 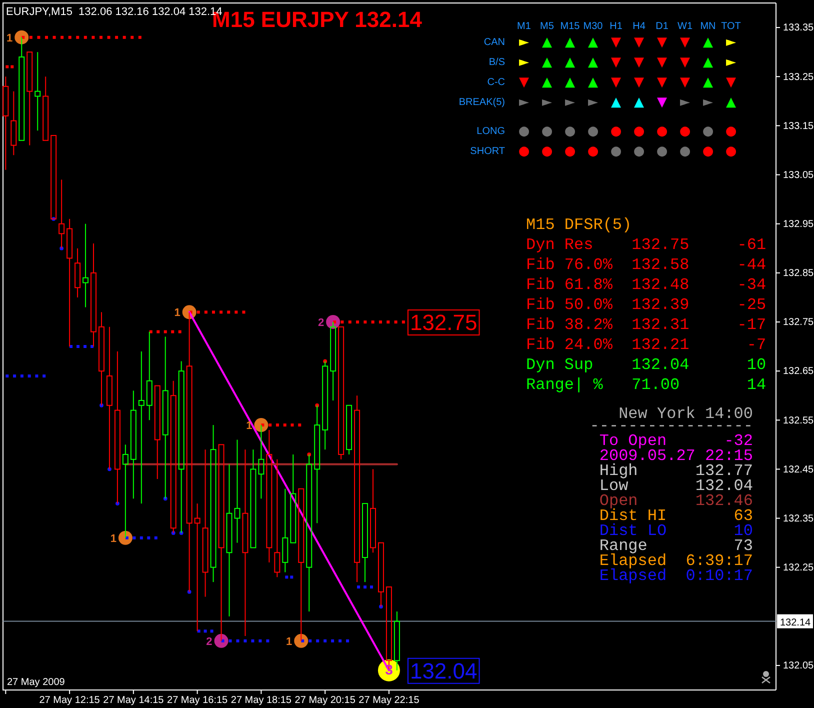 I want to click on y-tick-label: 132.25, so click(x=798, y=568).